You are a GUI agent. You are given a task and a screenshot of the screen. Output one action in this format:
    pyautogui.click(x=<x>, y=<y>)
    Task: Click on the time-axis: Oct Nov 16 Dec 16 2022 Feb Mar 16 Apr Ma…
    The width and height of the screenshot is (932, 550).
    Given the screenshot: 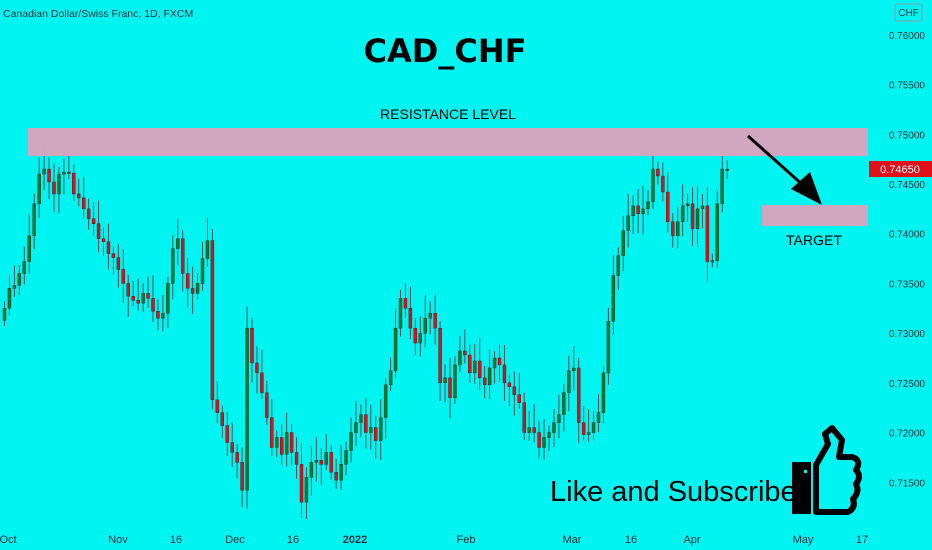 What is the action you would take?
    pyautogui.click(x=434, y=540)
    